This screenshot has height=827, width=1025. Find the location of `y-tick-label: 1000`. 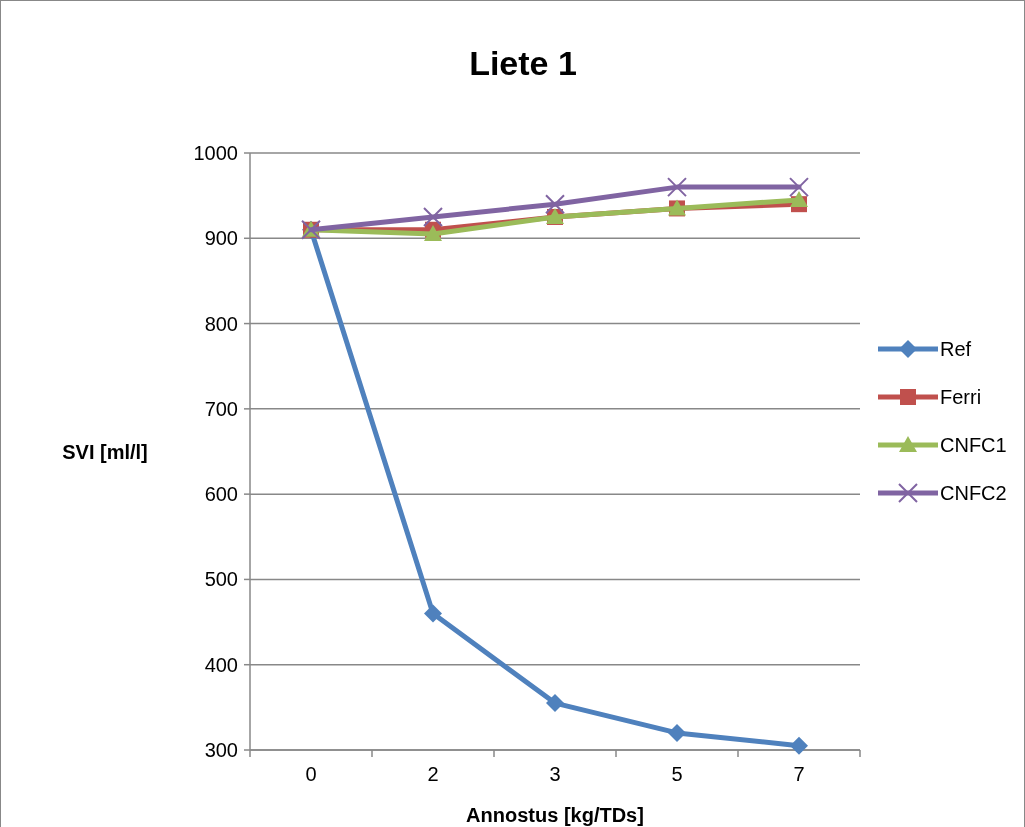

y-tick-label: 1000 is located at coordinates (215, 153).